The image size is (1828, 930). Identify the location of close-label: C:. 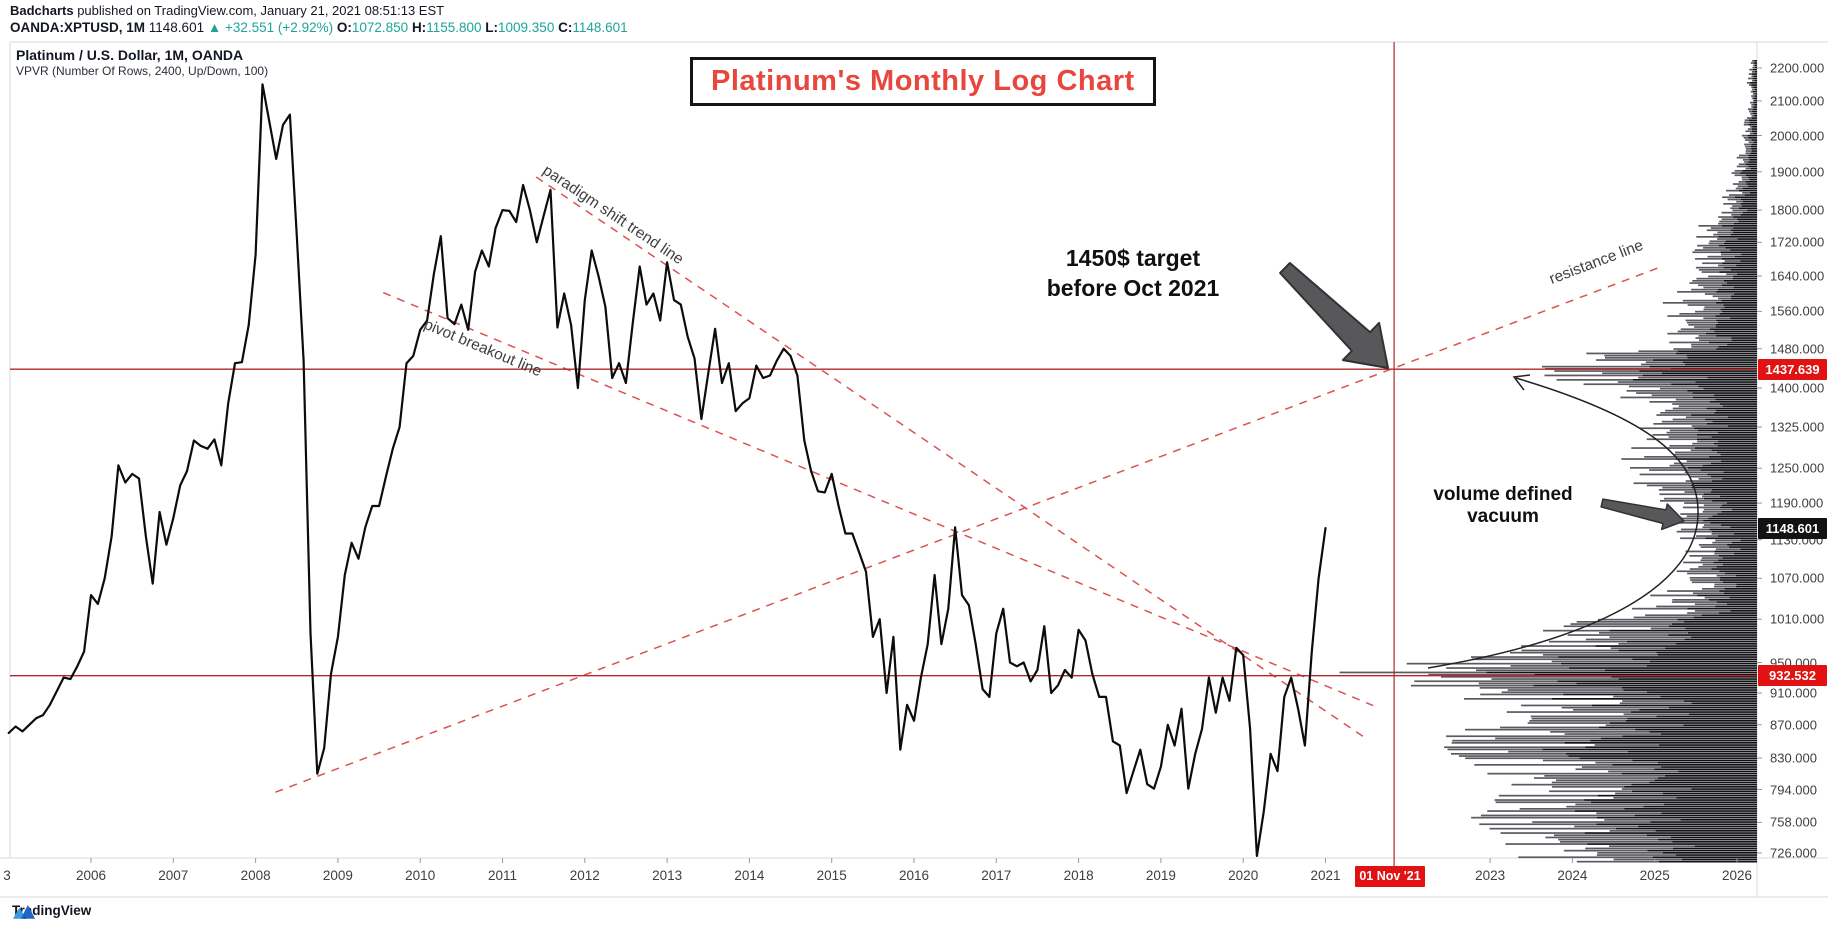
(565, 27).